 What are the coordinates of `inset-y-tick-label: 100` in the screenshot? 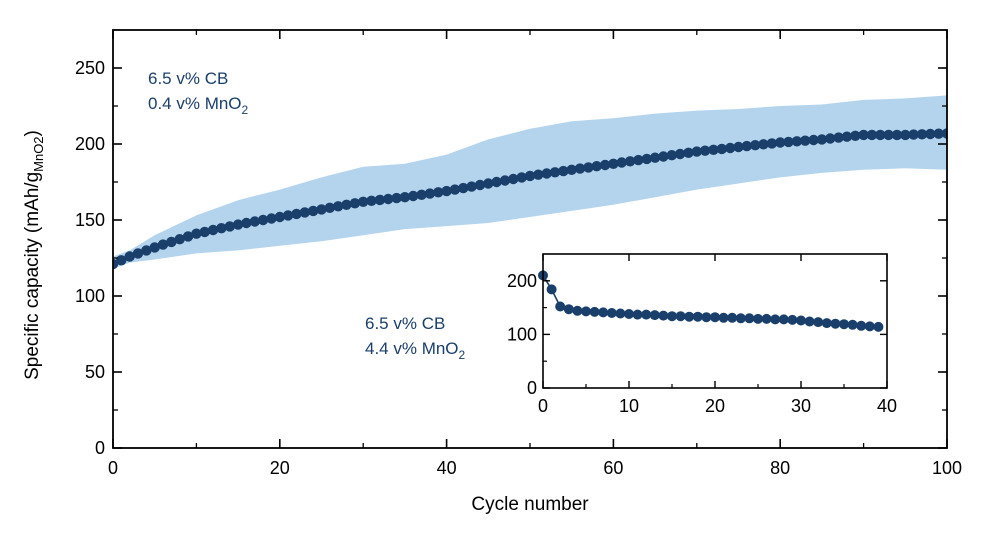 It's located at (522, 334).